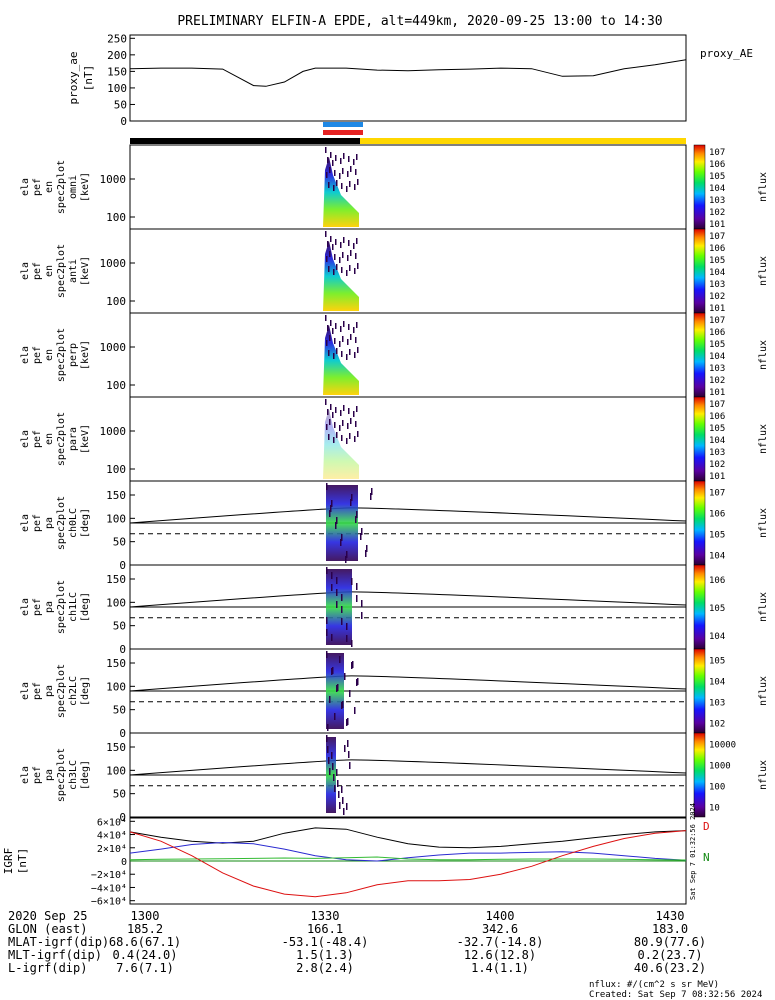  I want to click on science-zone-bar-red, so click(343, 132).